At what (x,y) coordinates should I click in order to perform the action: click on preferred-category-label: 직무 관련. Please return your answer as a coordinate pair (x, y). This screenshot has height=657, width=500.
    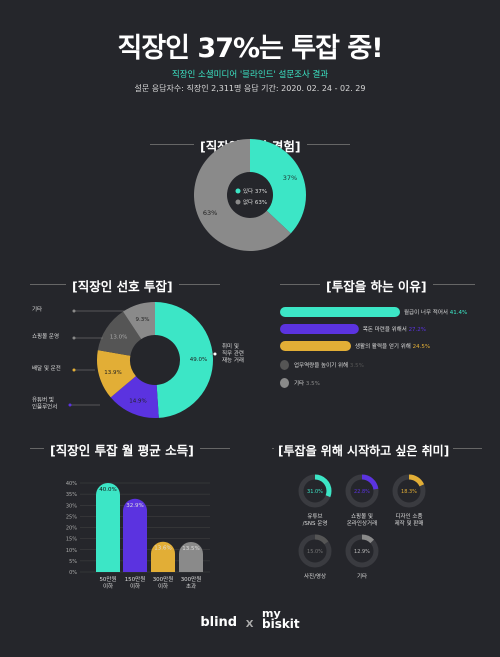
    Looking at the image, I should click on (233, 353).